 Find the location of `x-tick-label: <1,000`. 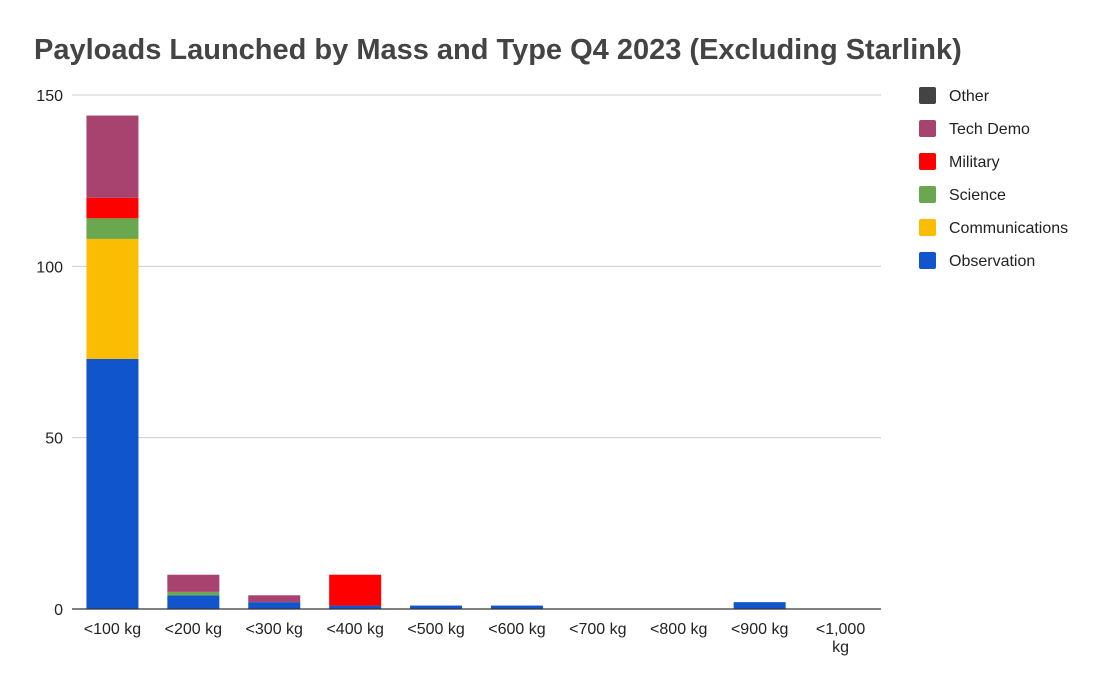

x-tick-label: <1,000 is located at coordinates (840, 629).